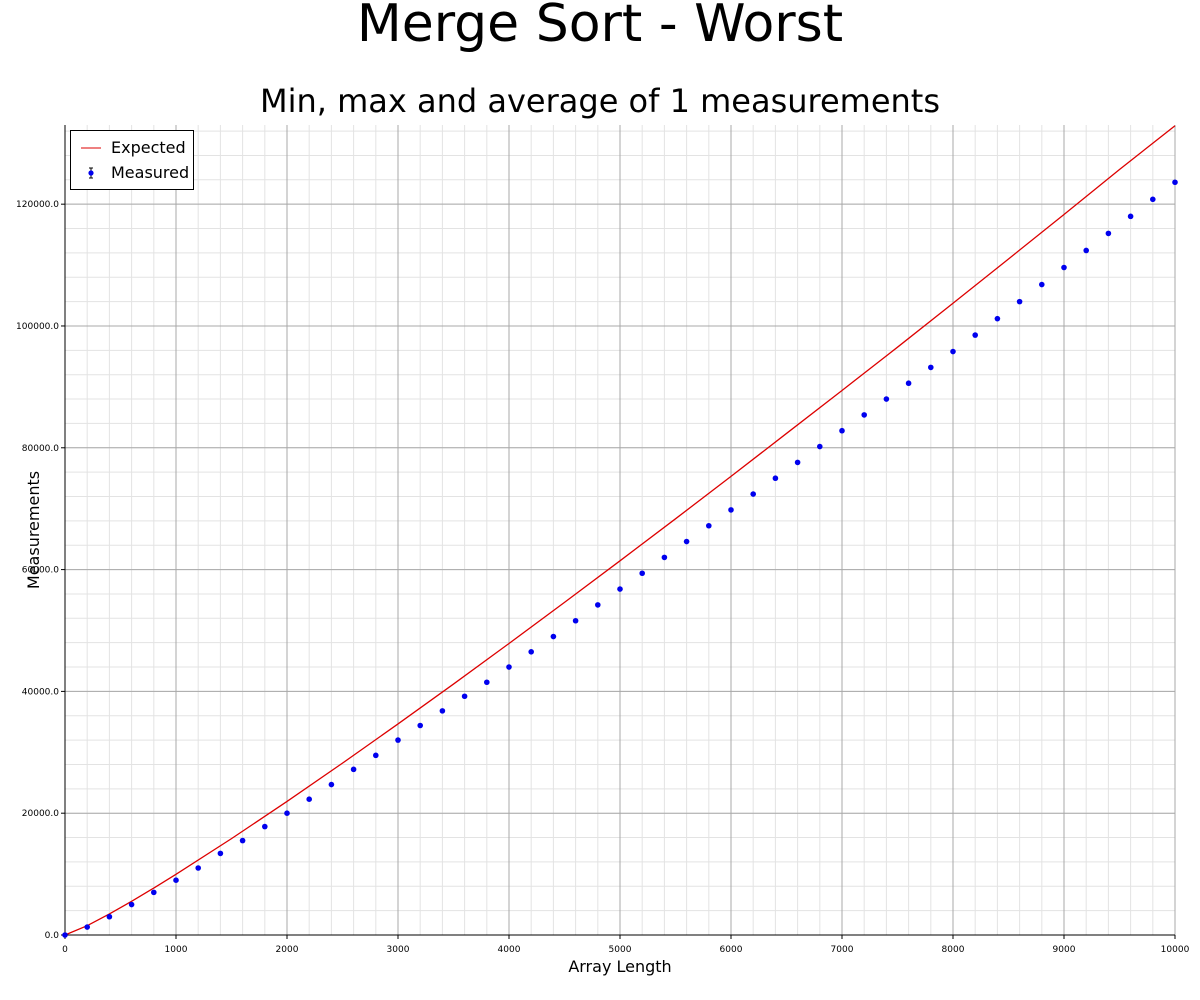 The width and height of the screenshot is (1200, 1000). Describe the element at coordinates (398, 950) in the screenshot. I see `x-tick-label: 3000` at that location.